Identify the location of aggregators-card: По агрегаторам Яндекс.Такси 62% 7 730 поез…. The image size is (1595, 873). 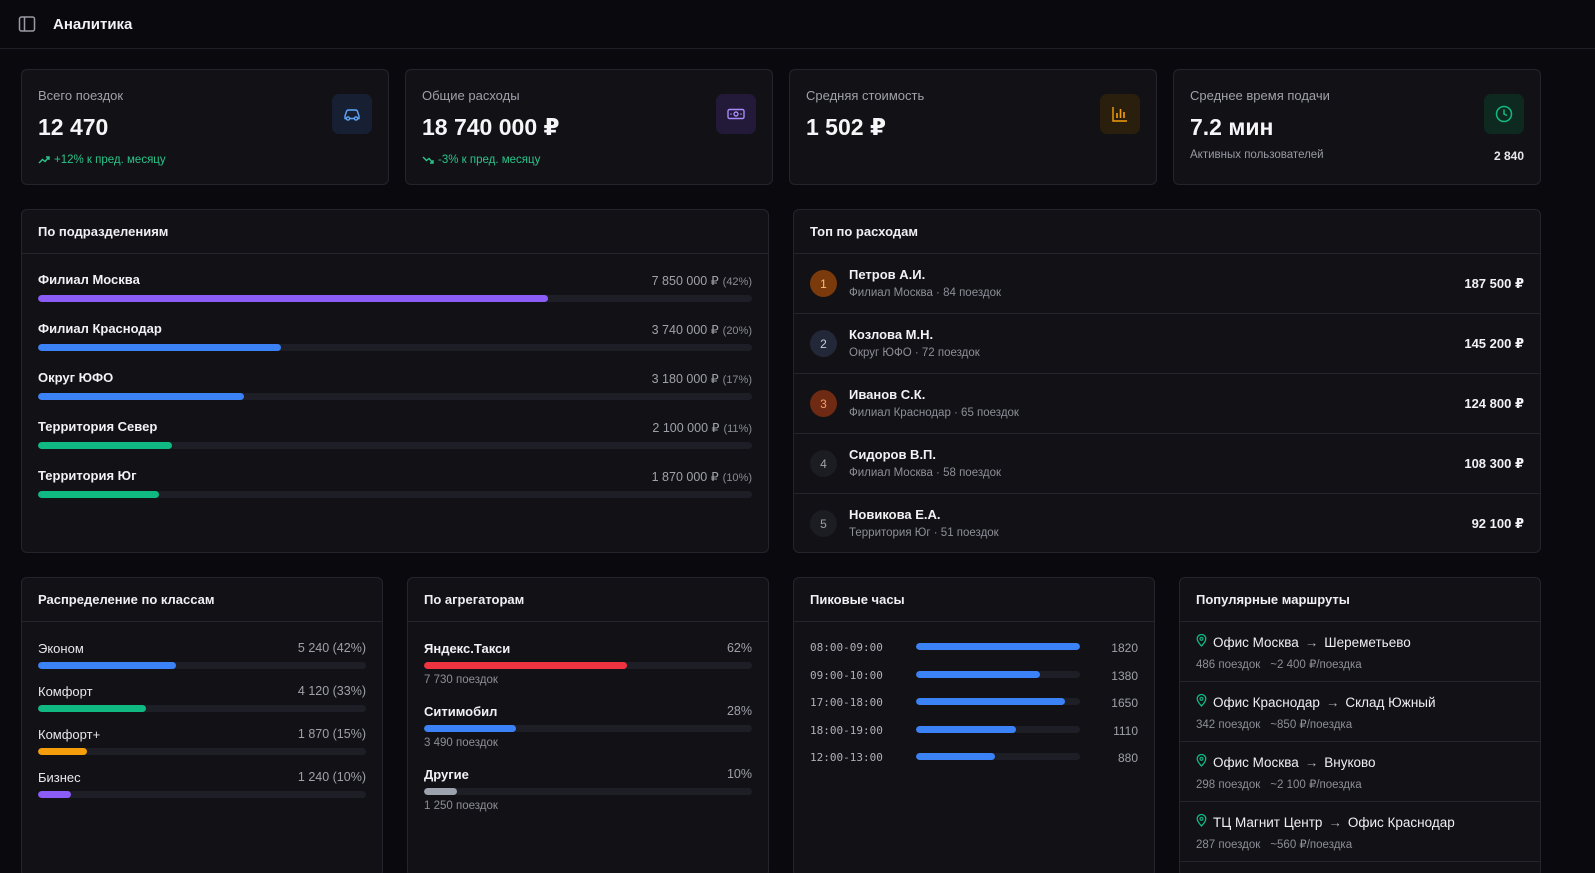
(588, 725).